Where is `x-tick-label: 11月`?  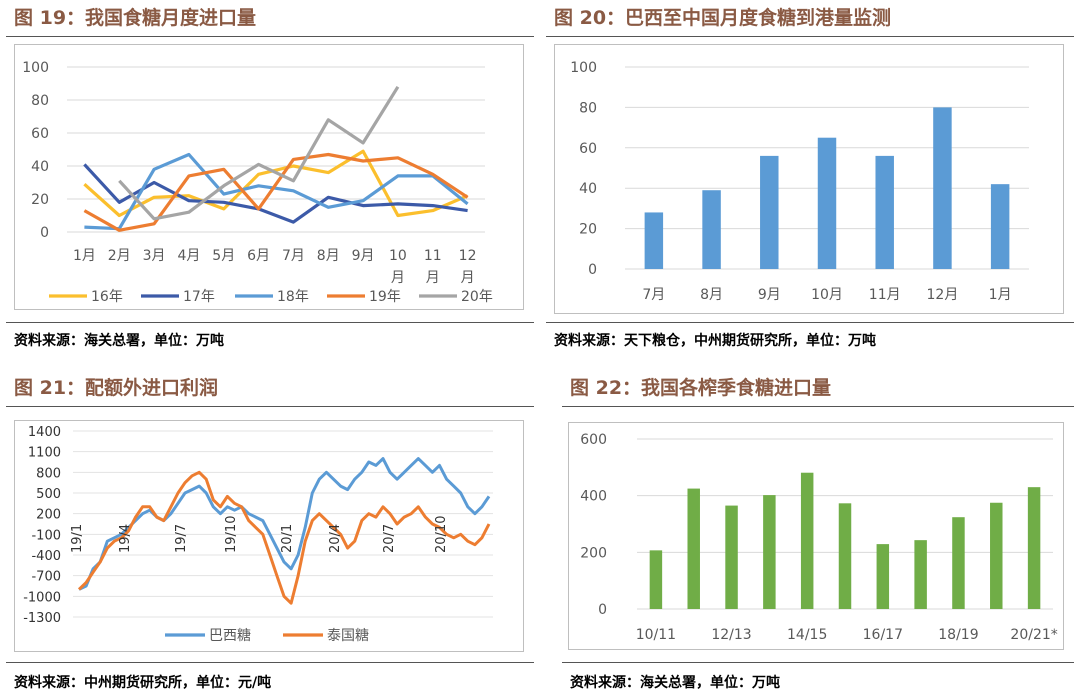
x-tick-label: 11月 is located at coordinates (885, 295).